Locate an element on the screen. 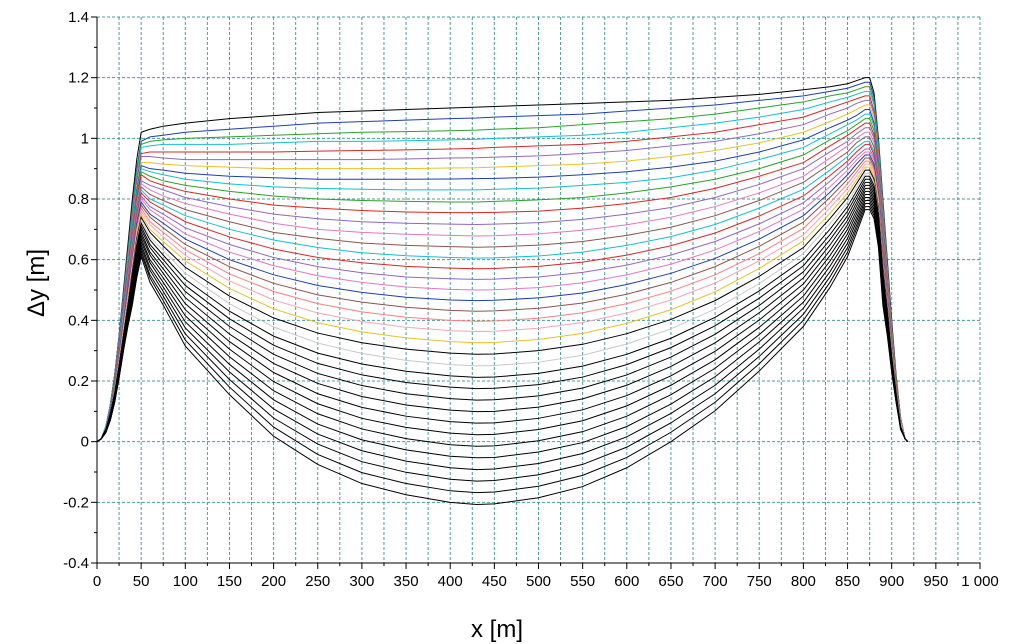  x-tick-label: 850 is located at coordinates (847, 581).